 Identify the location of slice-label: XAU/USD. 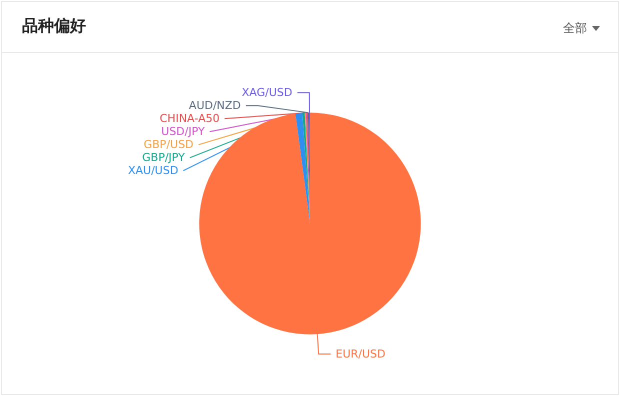
(153, 171).